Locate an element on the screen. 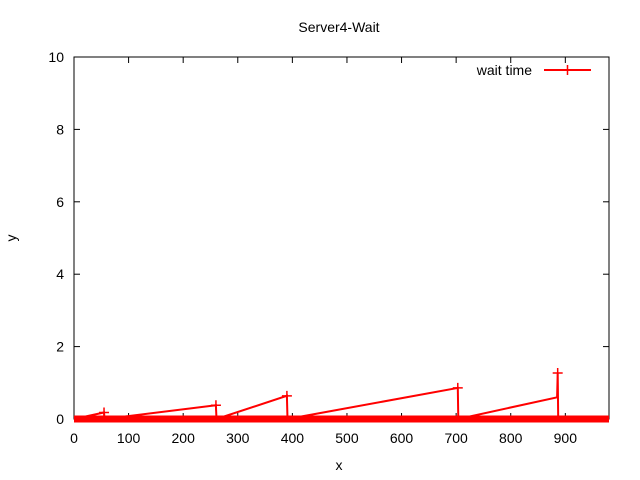 The image size is (640, 480). y-tick-label: 10 is located at coordinates (56, 57).